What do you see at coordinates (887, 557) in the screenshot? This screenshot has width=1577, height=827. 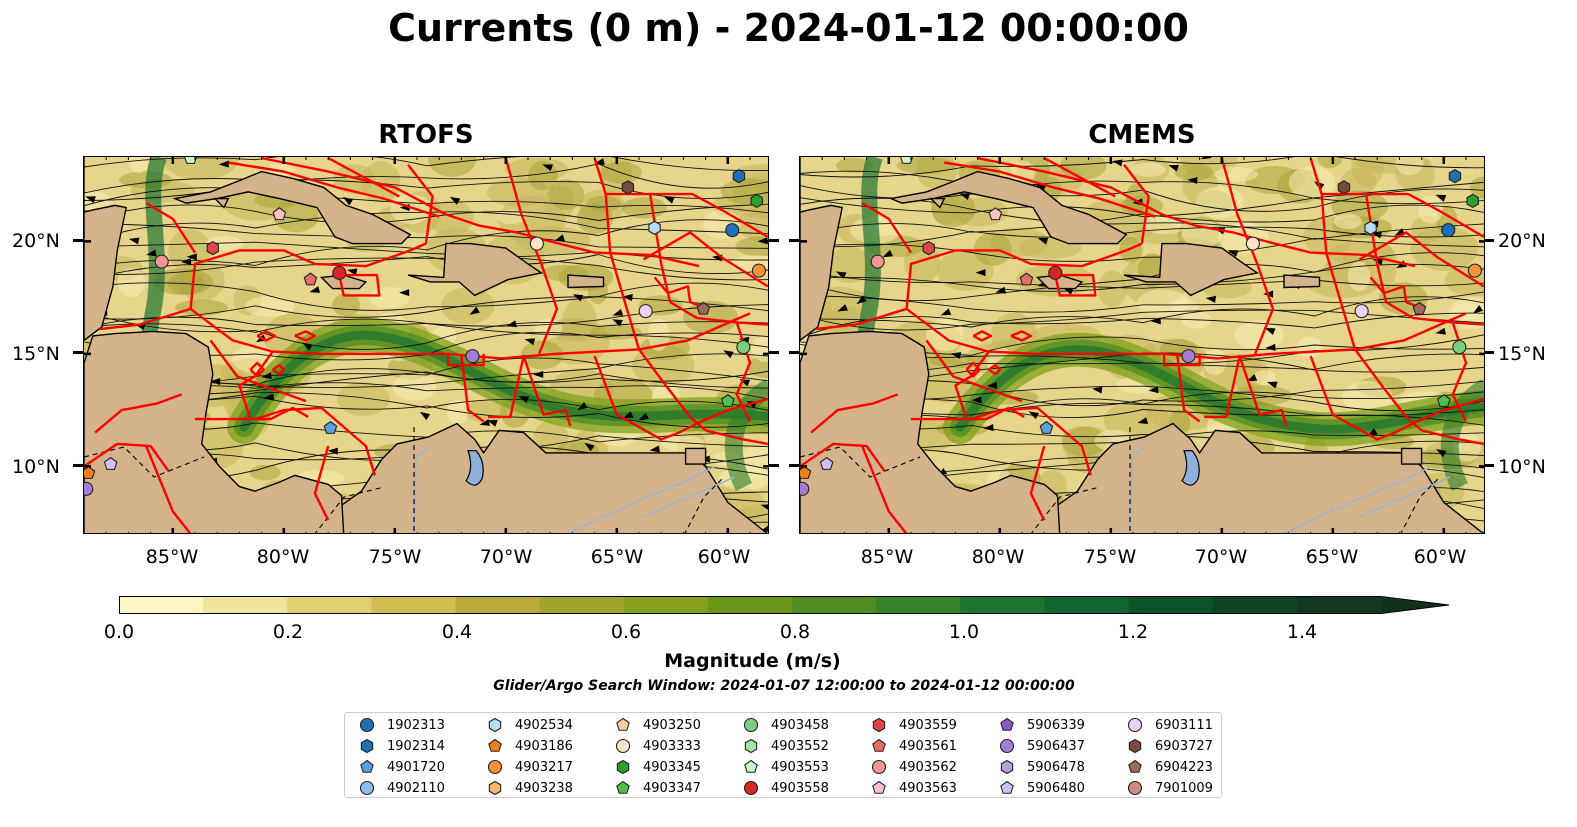 I see `lon-label-85w-cmems: 85°W` at bounding box center [887, 557].